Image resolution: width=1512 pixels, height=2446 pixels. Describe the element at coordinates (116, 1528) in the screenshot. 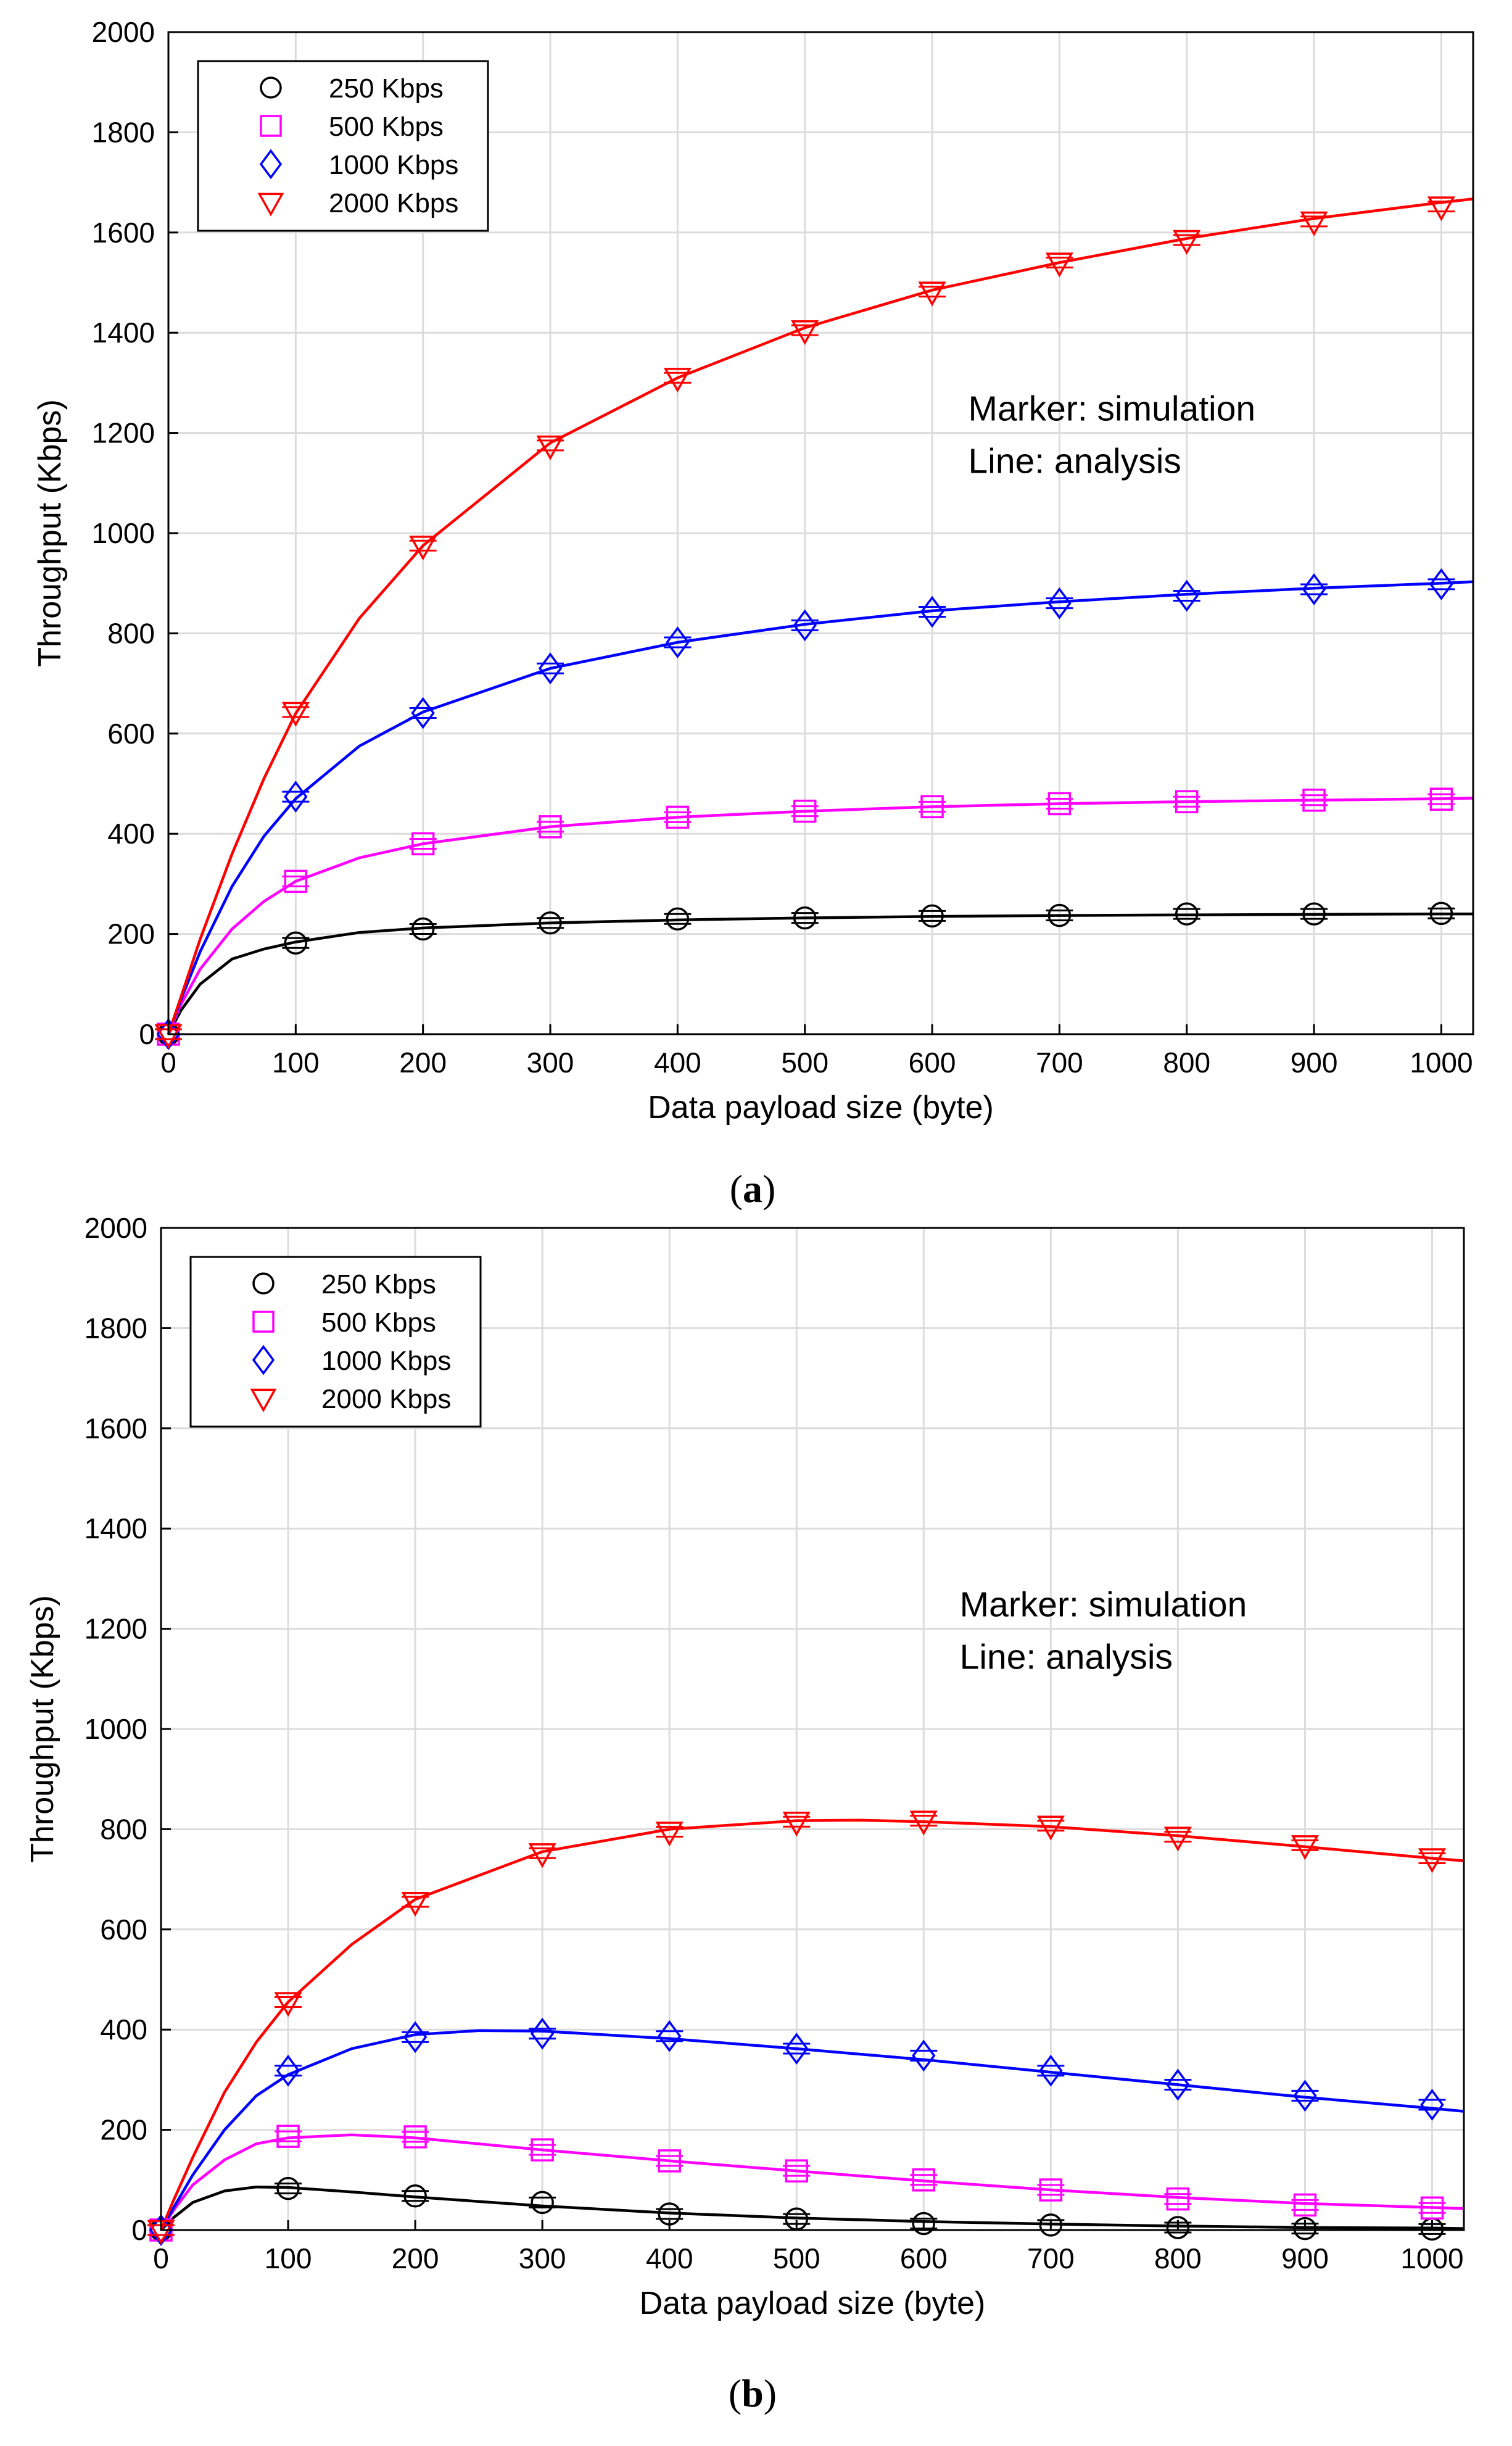

I see `y-tick-label: 1400` at that location.